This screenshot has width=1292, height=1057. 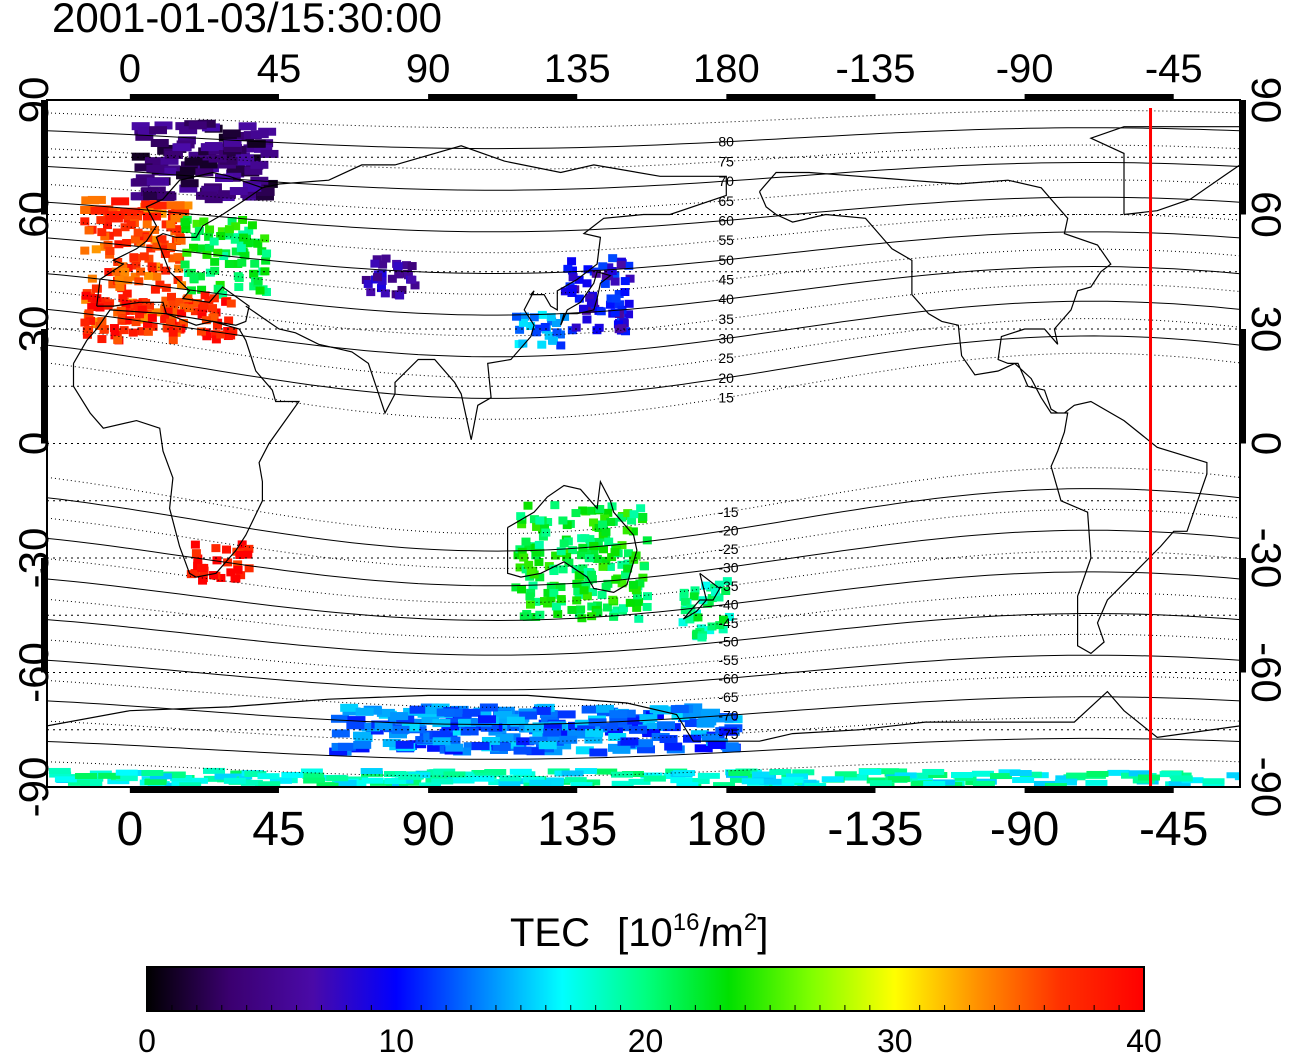 I want to click on colorbar-tick-labels: 0 10 20 30 40, so click(x=650, y=1040).